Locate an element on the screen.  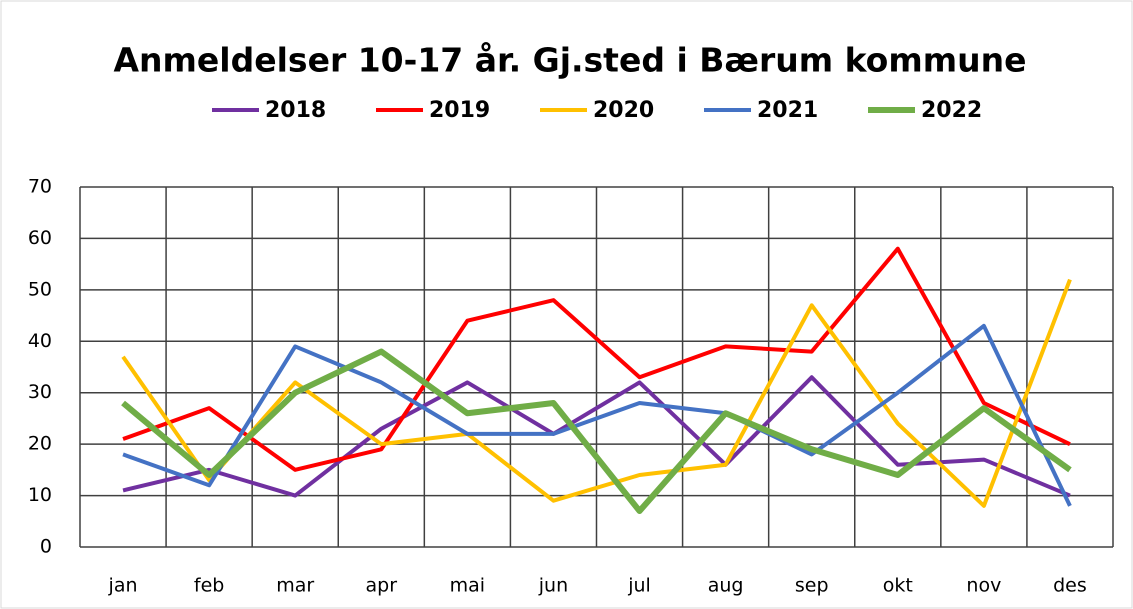
x-tick-label: jul is located at coordinates (639, 586).